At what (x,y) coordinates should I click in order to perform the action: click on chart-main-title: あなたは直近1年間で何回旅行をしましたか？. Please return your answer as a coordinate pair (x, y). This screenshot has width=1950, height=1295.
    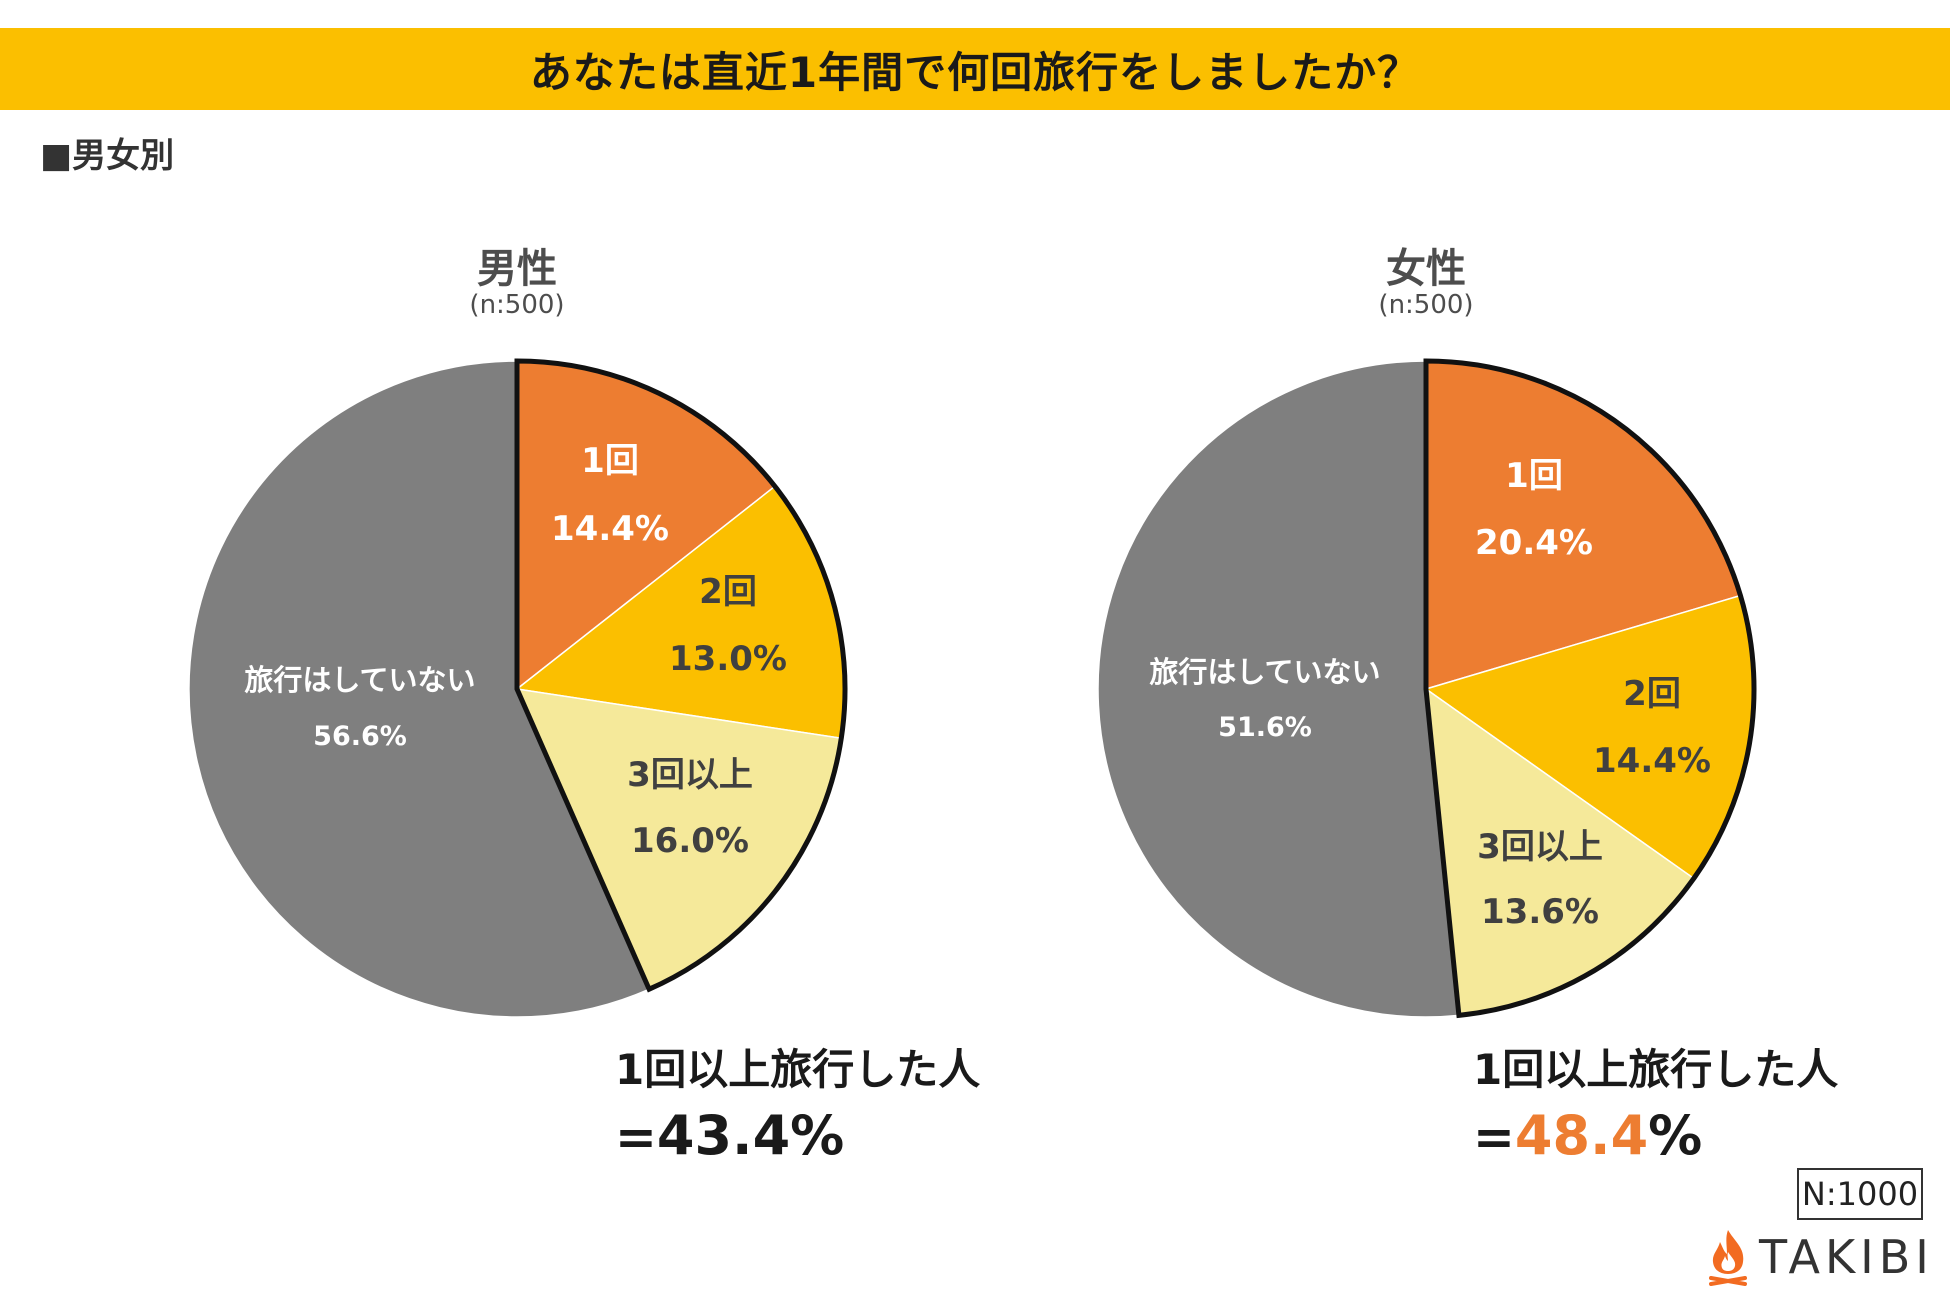
    Looking at the image, I should click on (975, 72).